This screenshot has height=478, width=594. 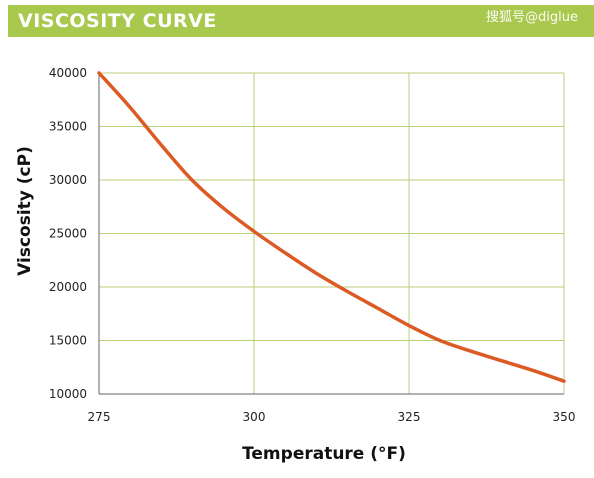 I want to click on x-tick-label: 275, so click(x=99, y=417).